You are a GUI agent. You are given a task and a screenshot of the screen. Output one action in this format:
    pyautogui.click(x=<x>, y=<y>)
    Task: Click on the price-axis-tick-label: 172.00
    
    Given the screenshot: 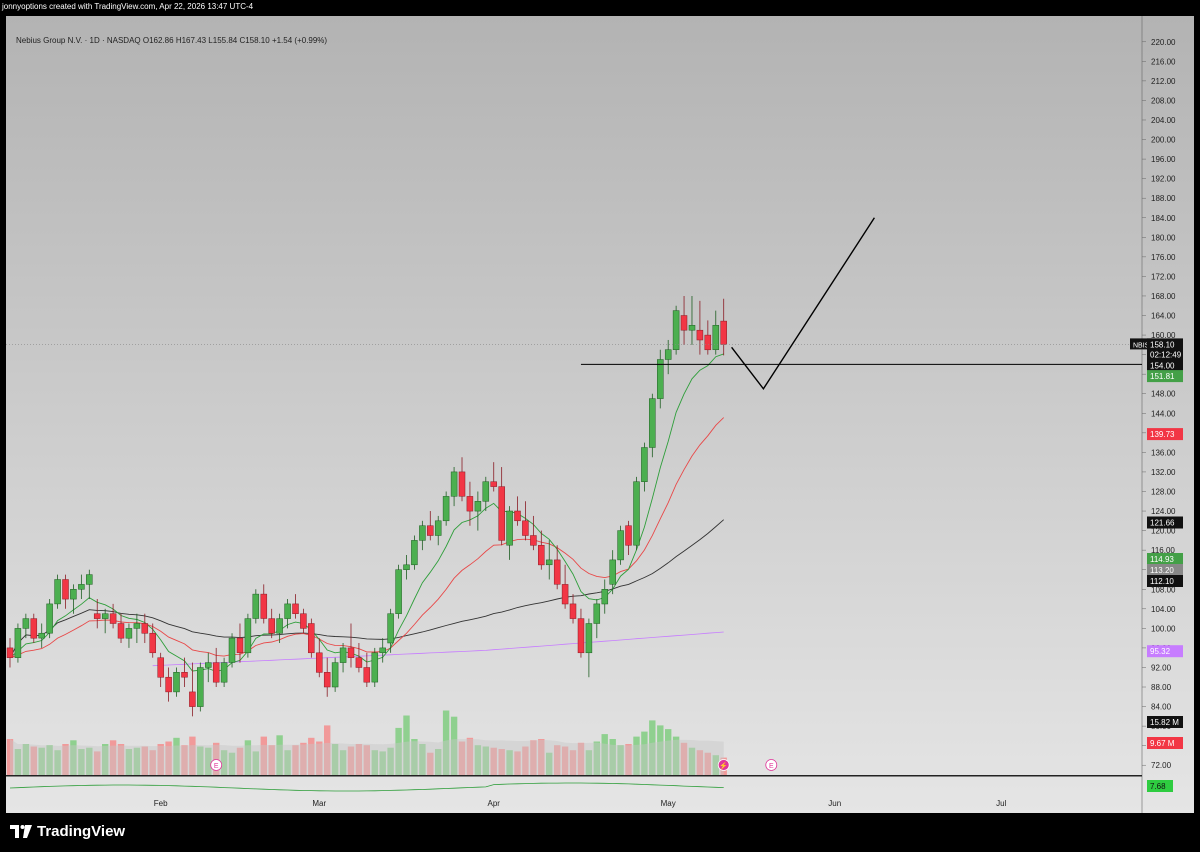 What is the action you would take?
    pyautogui.click(x=1163, y=276)
    